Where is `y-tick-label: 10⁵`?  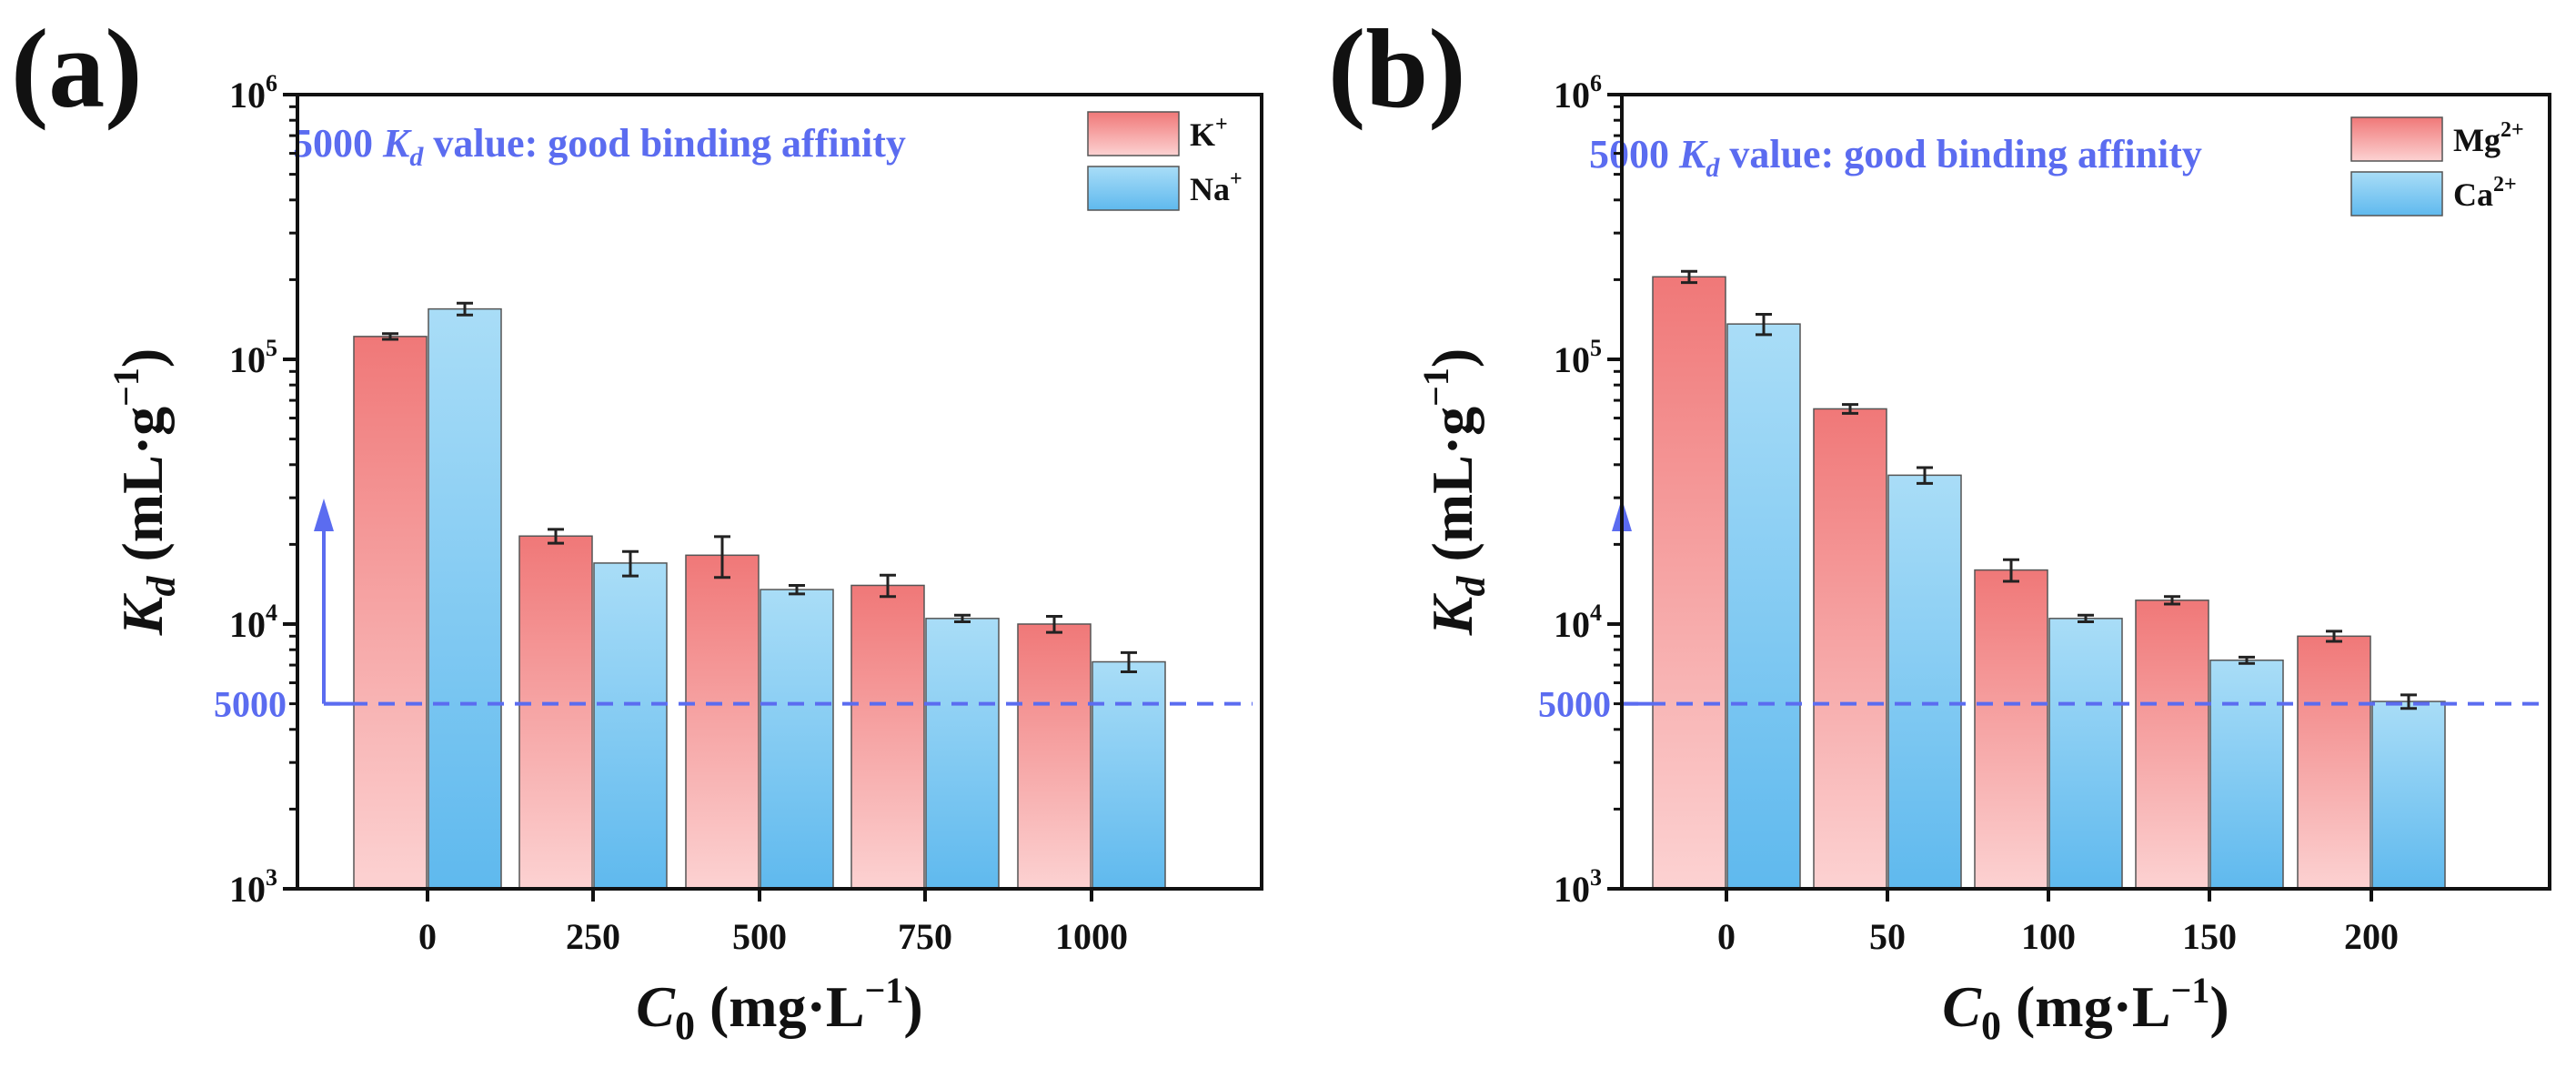
y-tick-label: 10⁵ is located at coordinates (253, 357).